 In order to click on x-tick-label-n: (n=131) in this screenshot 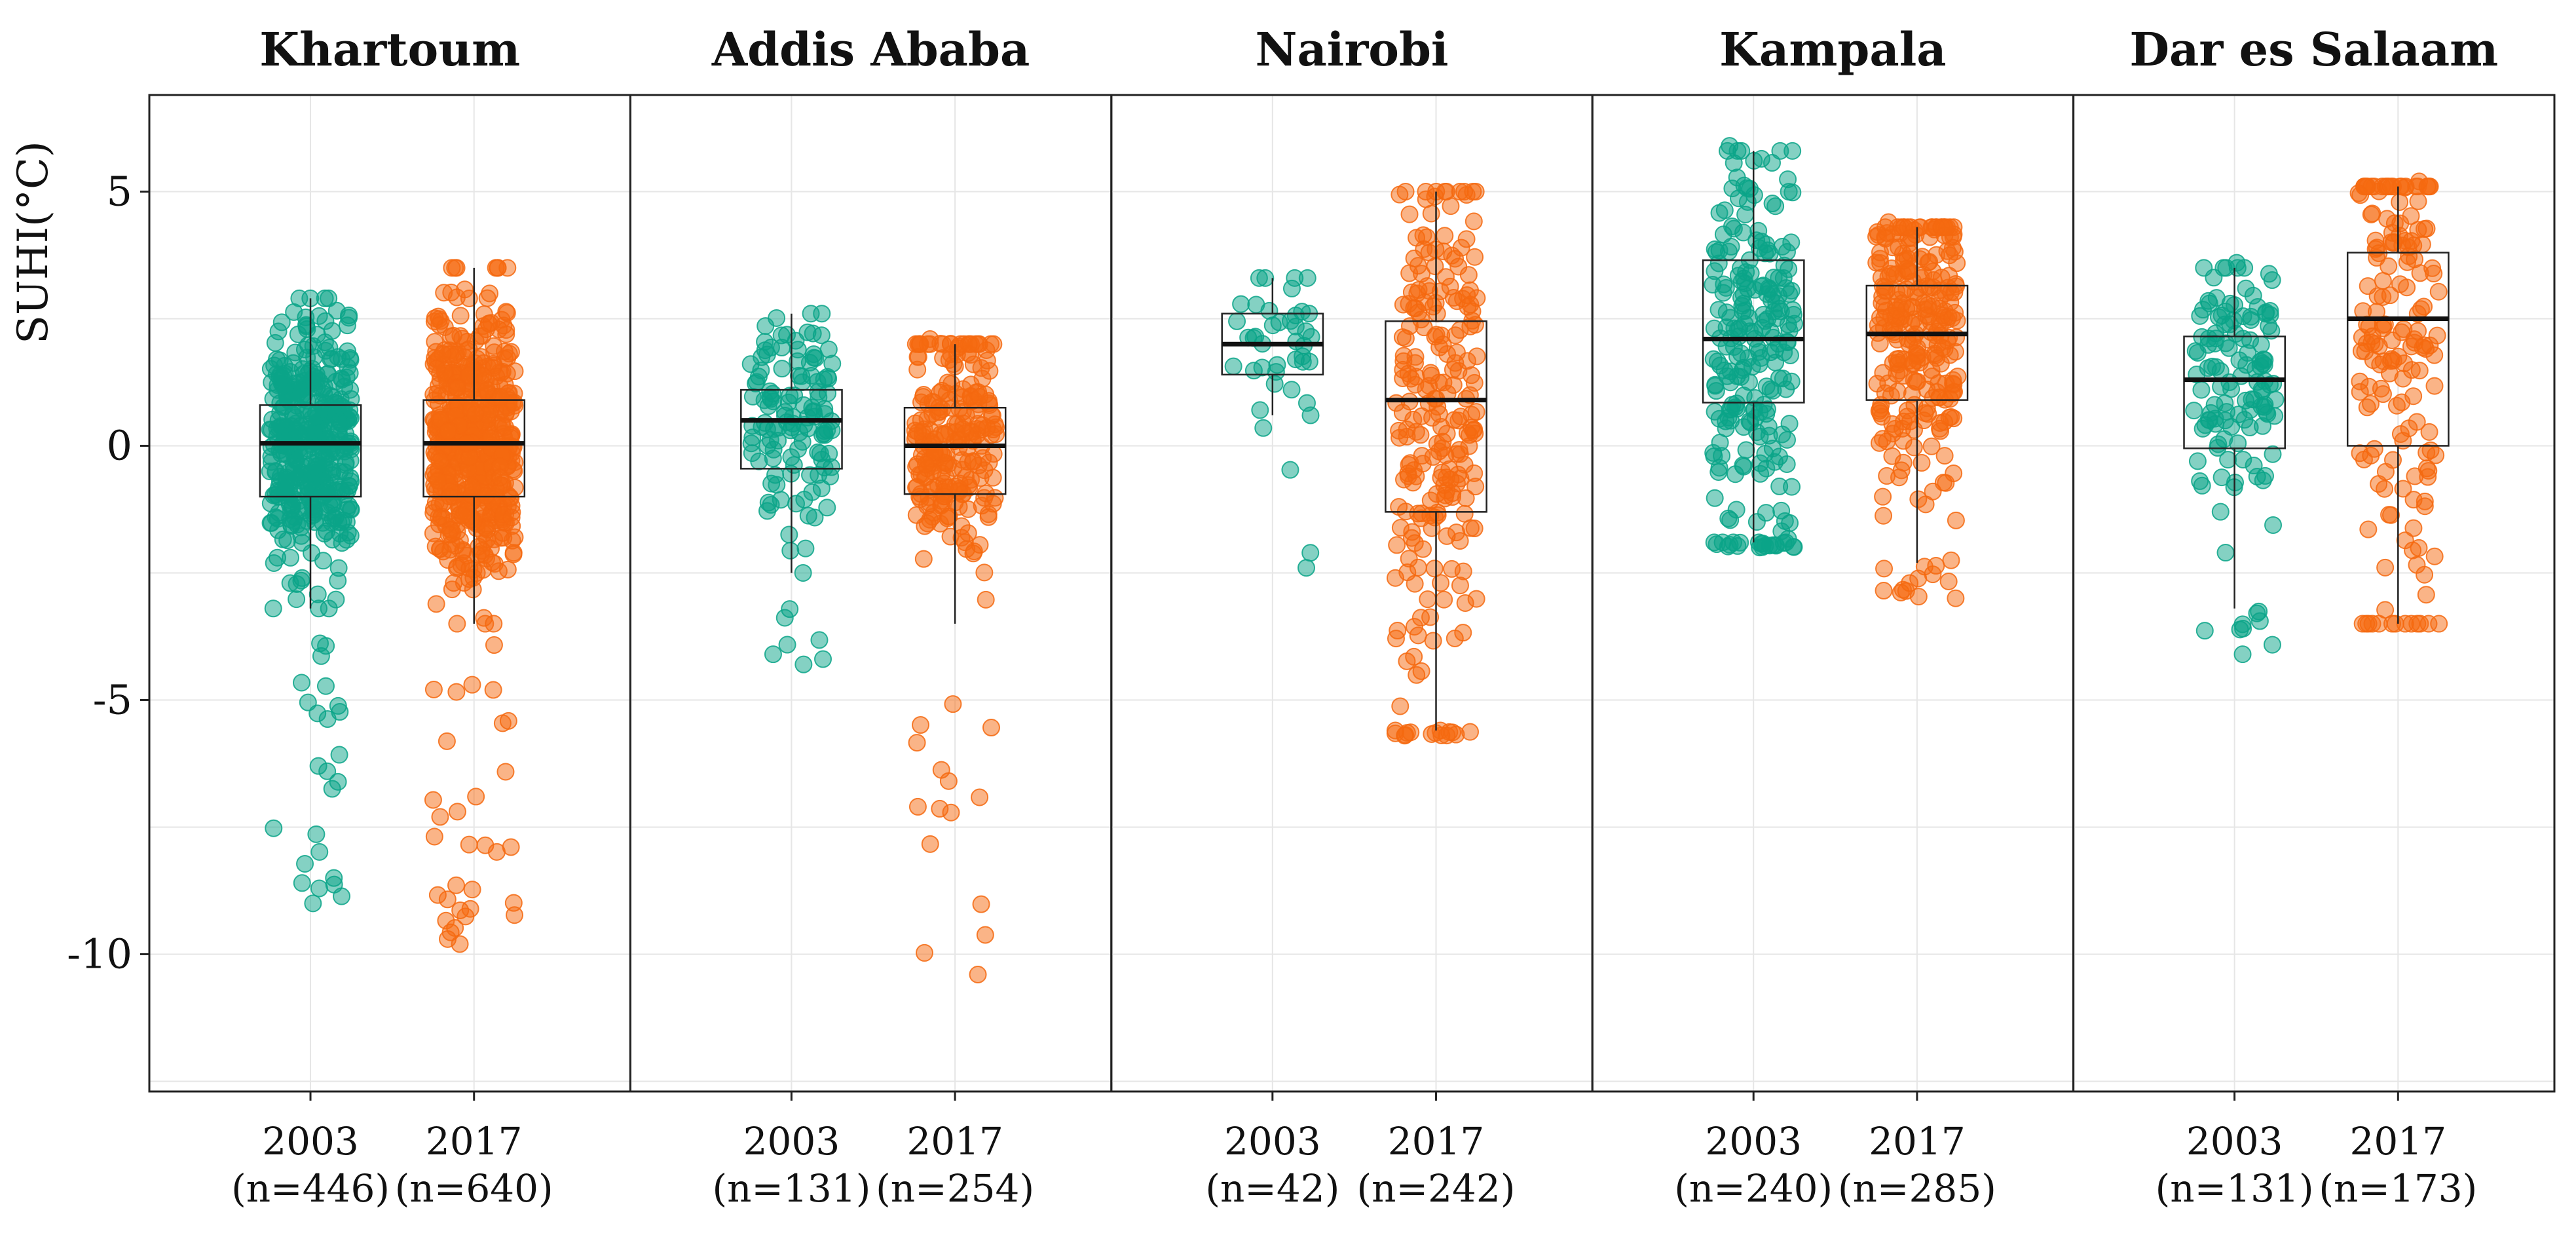, I will do `click(791, 1188)`.